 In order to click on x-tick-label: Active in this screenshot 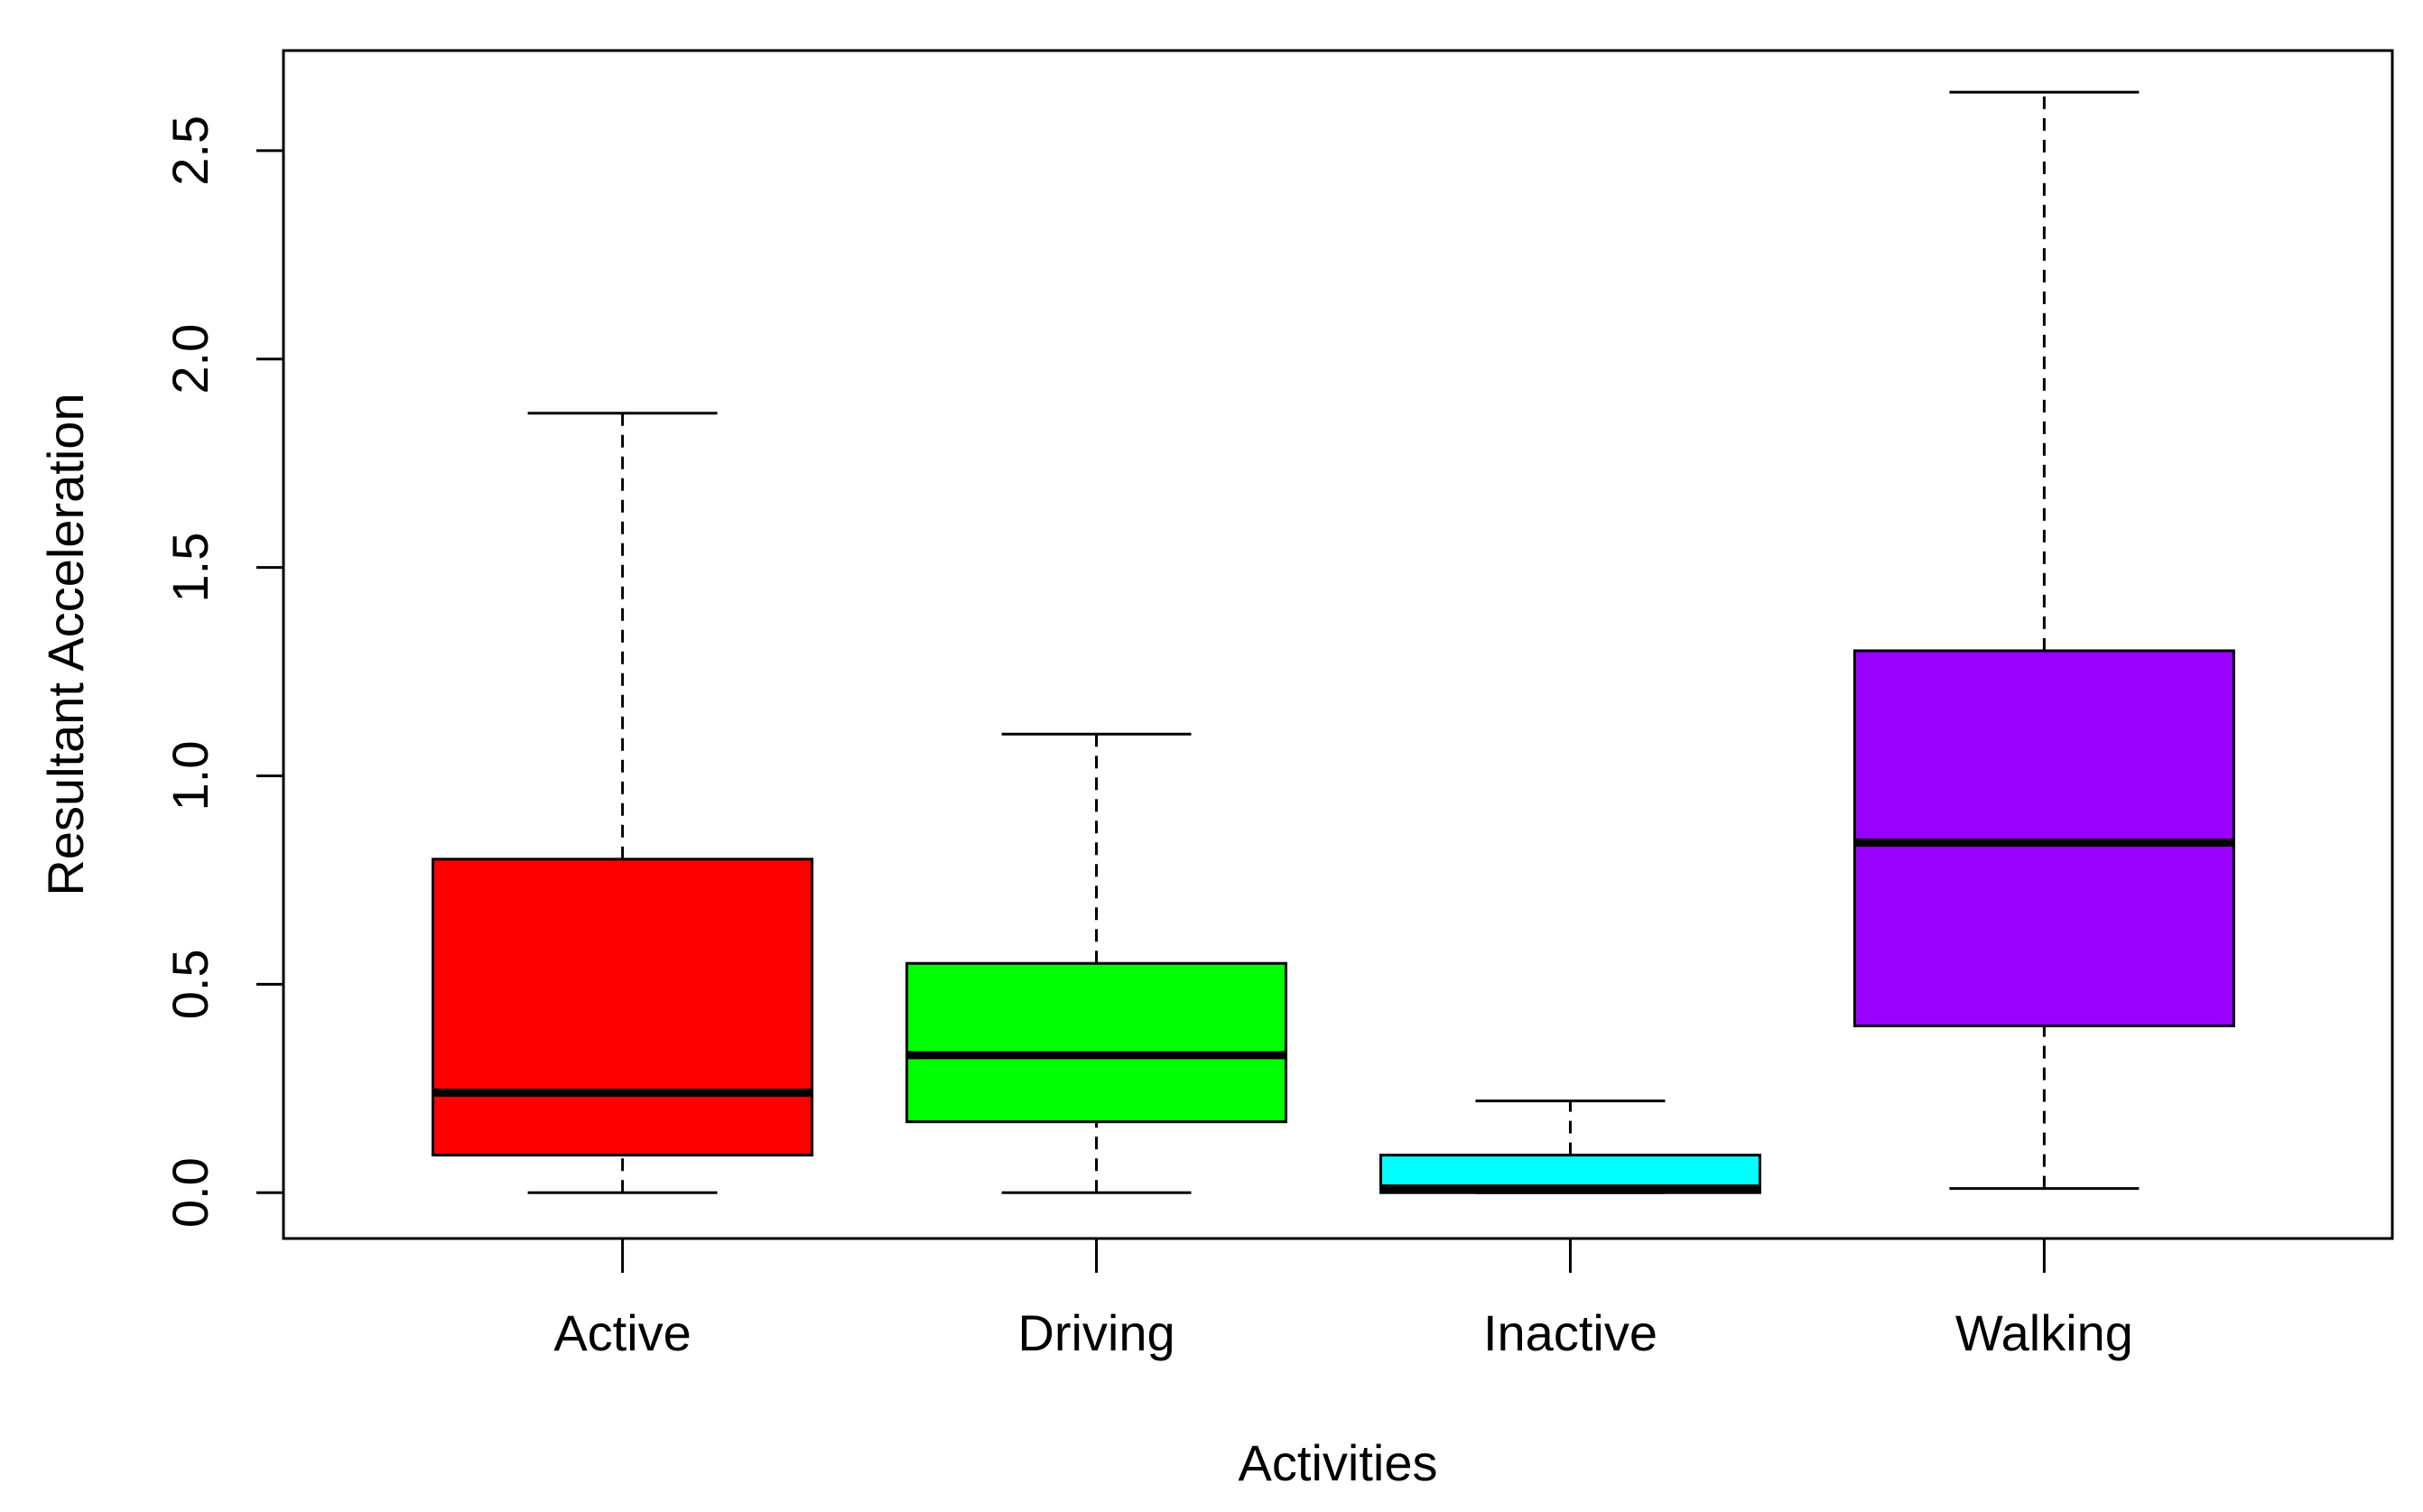, I will do `click(623, 1332)`.